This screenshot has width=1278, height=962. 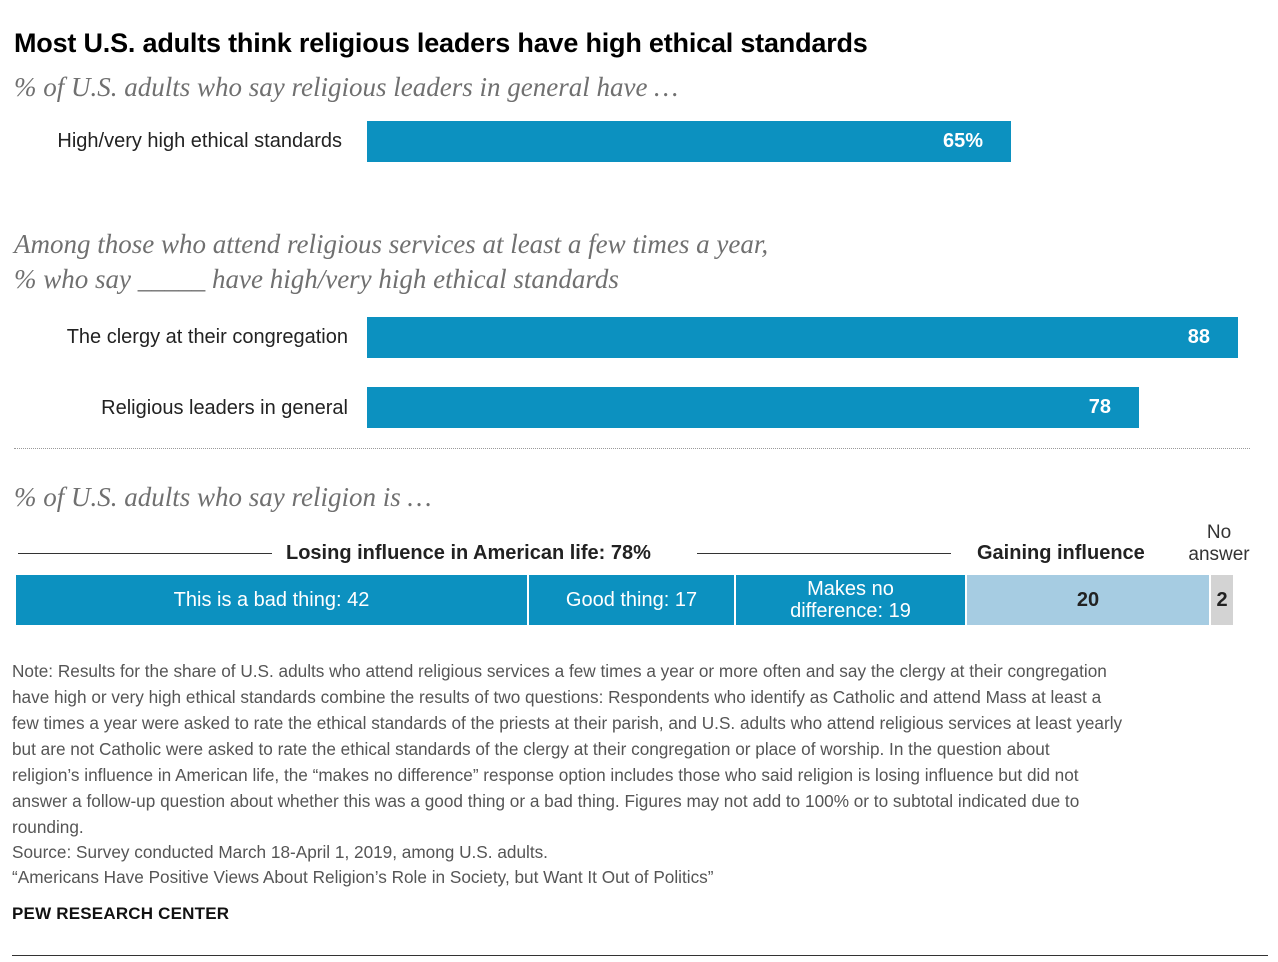 I want to click on segment-bad-thing-label: This is a bad thing: 42, so click(x=271, y=600).